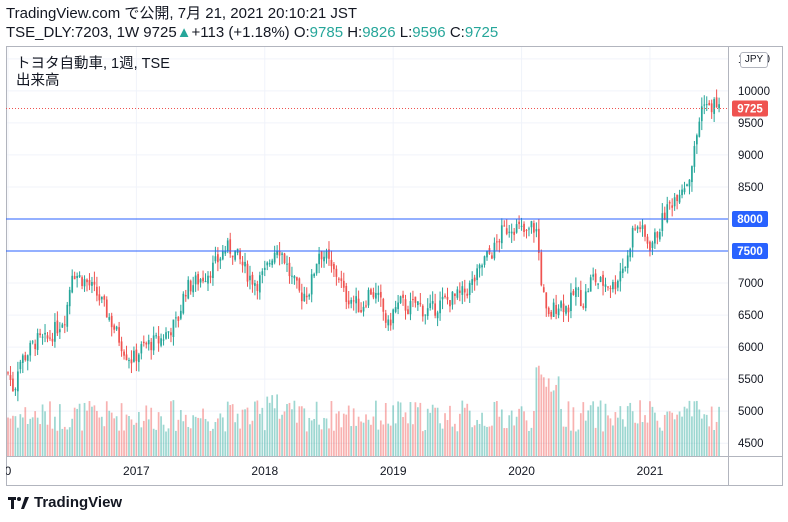  I want to click on currency-badge: JPY, so click(754, 60).